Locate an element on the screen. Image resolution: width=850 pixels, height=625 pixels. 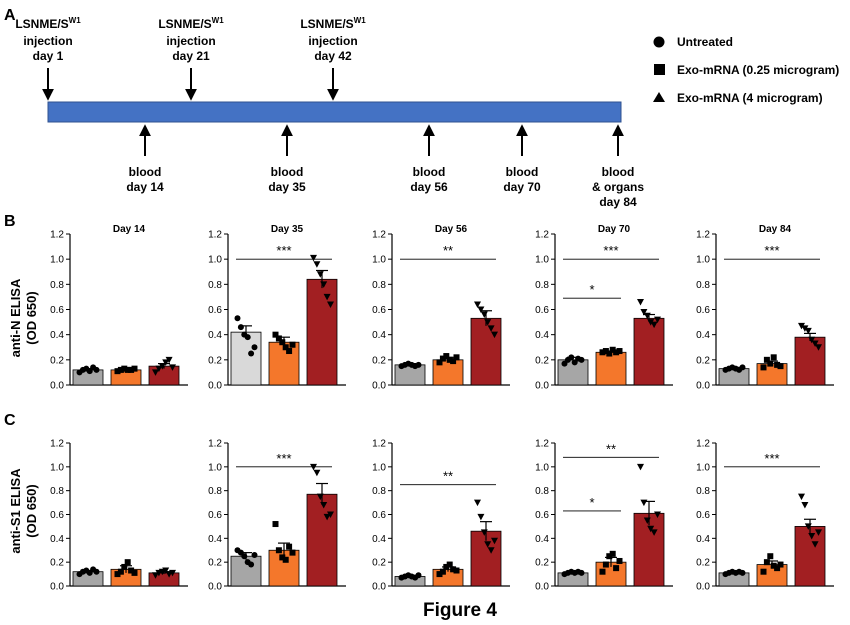
injection-label-2-line3: day 21 is located at coordinates (191, 56).